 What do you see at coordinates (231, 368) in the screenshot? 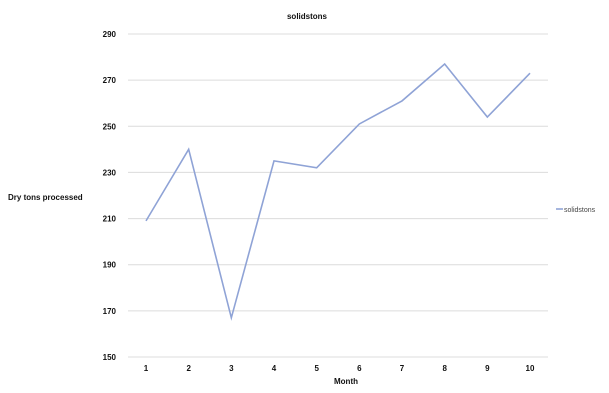
I see `x-tick-label: 3` at bounding box center [231, 368].